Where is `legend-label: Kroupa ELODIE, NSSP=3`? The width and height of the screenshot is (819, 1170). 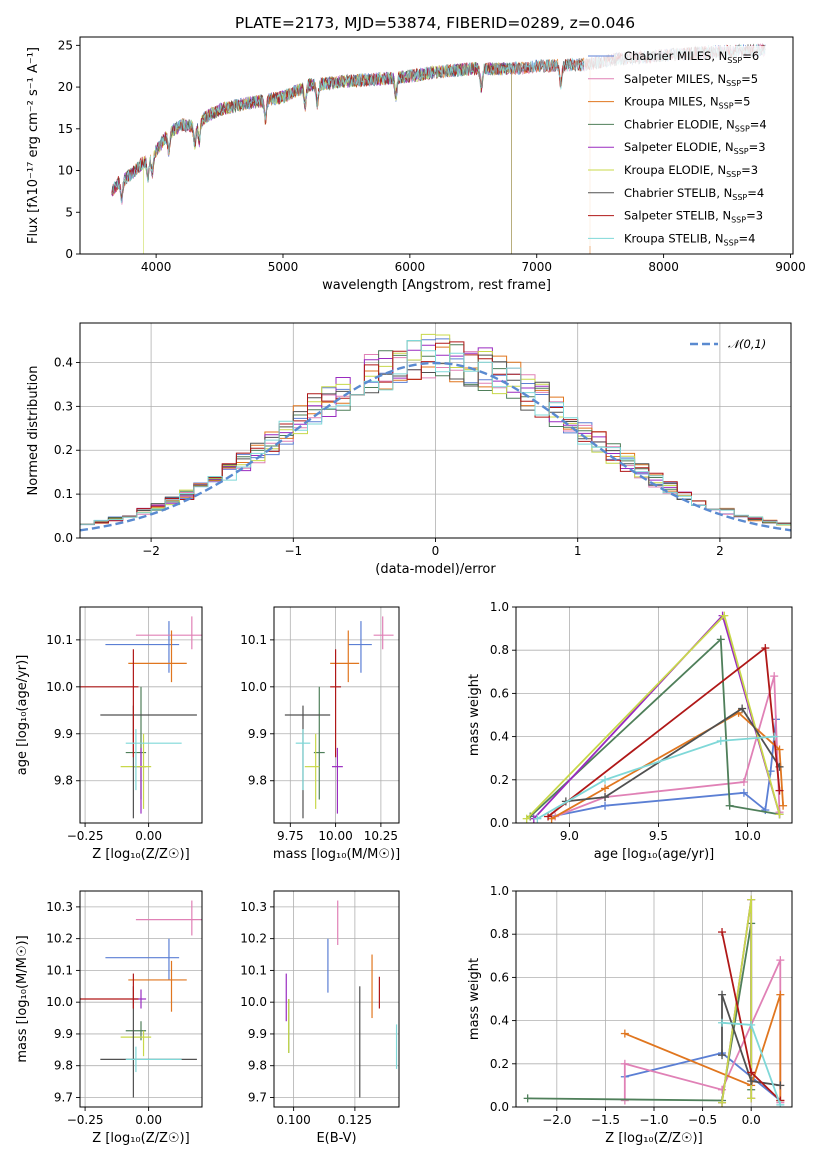 legend-label: Kroupa ELODIE, NSSP=3 is located at coordinates (691, 171).